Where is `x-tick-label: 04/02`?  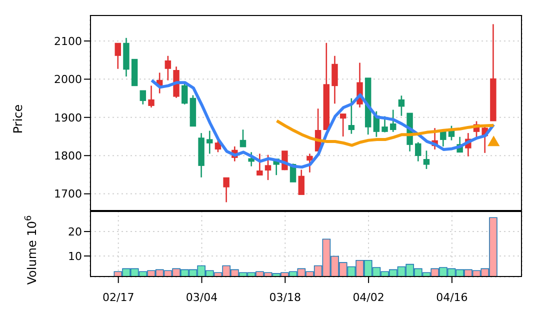 x-tick-label: 04/02 is located at coordinates (368, 297).